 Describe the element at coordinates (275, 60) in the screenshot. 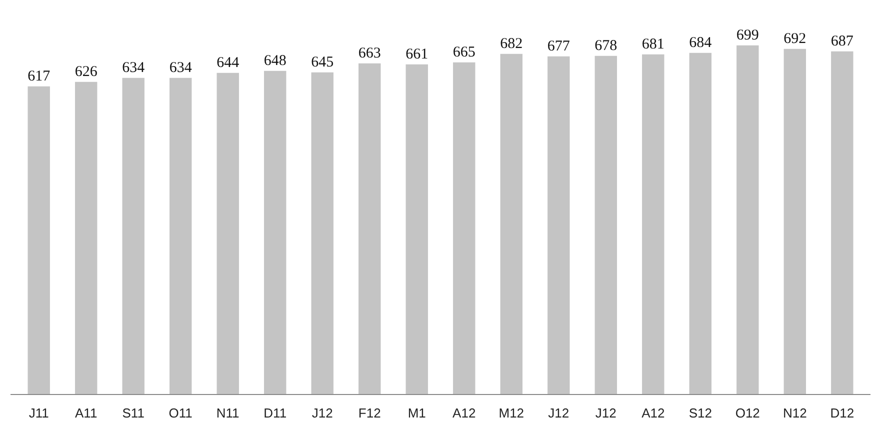

I see `data-label: 648` at that location.